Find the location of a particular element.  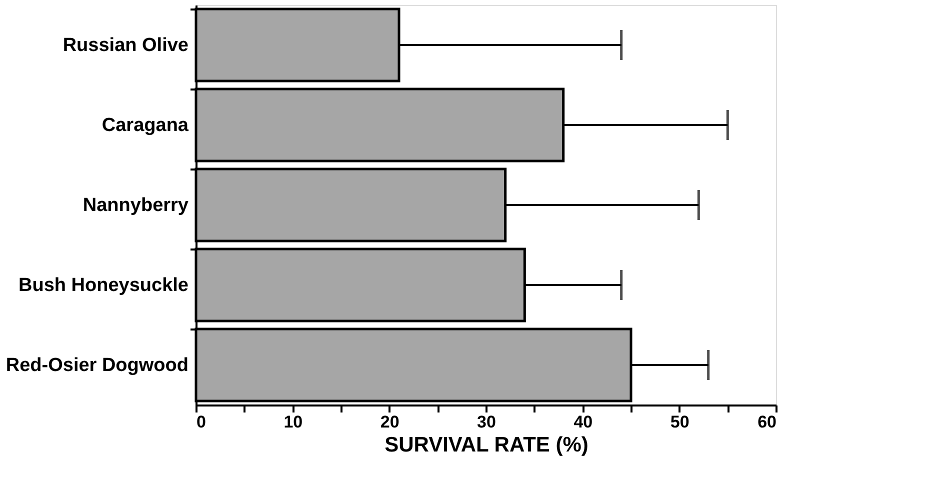

x-tick-label: 20 is located at coordinates (390, 422).